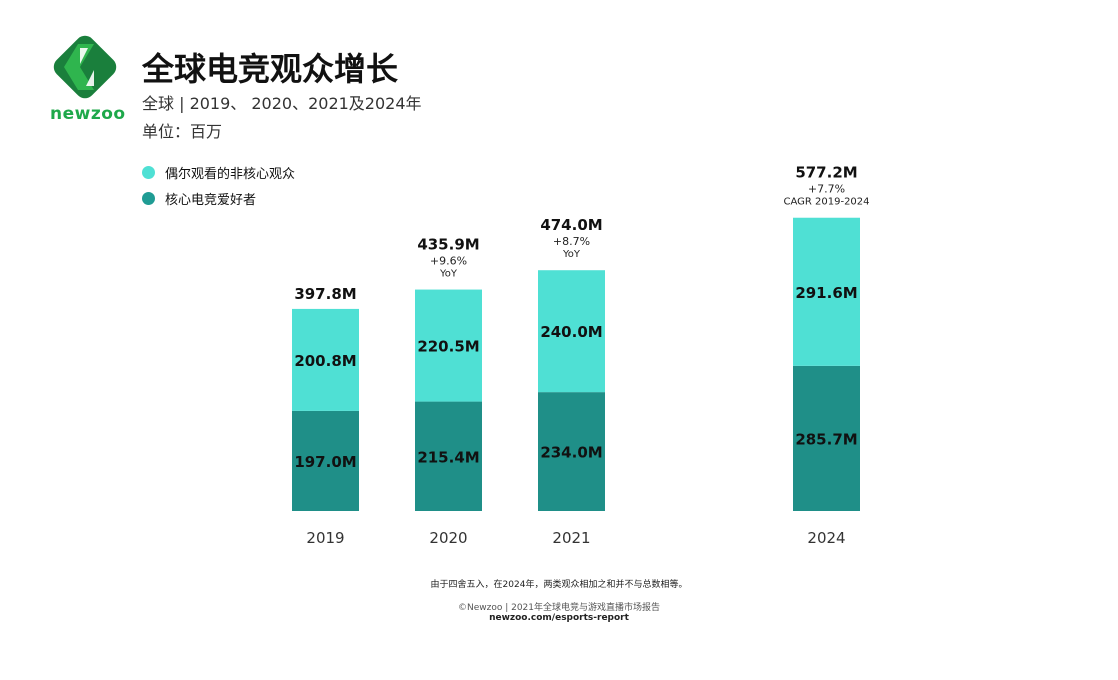  What do you see at coordinates (448, 245) in the screenshot?
I see `total-label: 435.9M` at bounding box center [448, 245].